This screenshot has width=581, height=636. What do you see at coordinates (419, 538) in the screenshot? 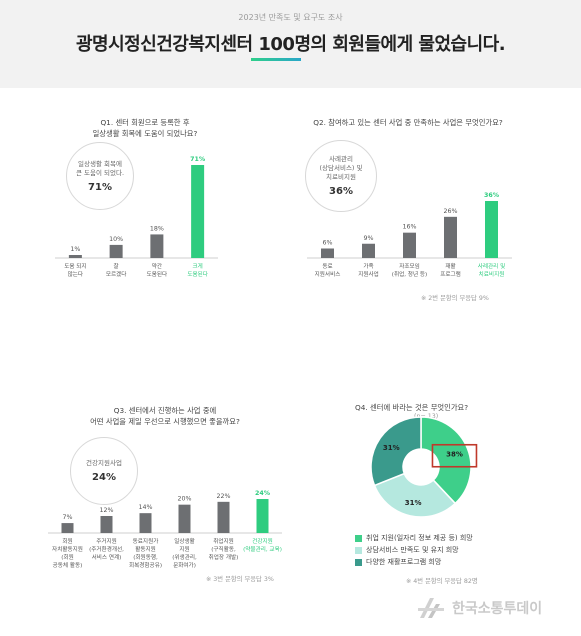
I see `legend-label-job: 취업 지원(일자리 정보 제공 등) 희망` at bounding box center [419, 538].